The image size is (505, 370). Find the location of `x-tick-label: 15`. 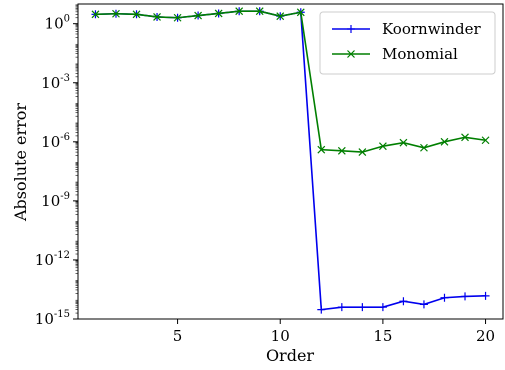

x-tick-label: 15 is located at coordinates (382, 336).